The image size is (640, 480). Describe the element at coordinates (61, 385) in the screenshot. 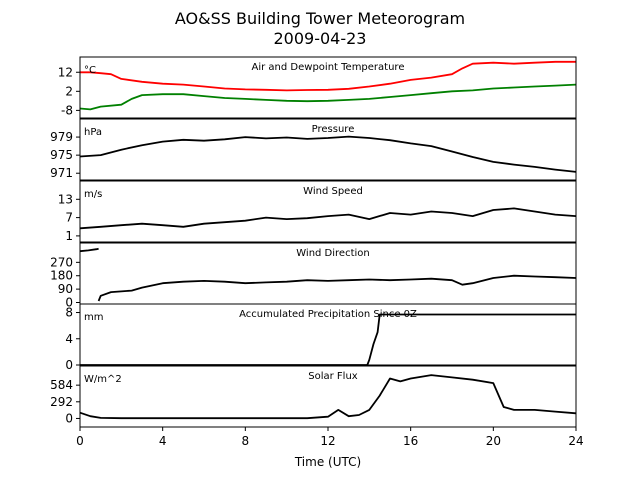

I see `y-tick-label: 584` at that location.